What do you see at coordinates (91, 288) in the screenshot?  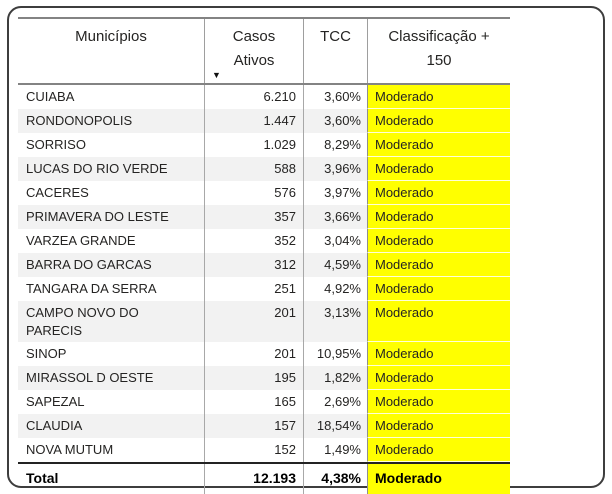 I see `municipio-name: TANGARA DA SERRA` at bounding box center [91, 288].